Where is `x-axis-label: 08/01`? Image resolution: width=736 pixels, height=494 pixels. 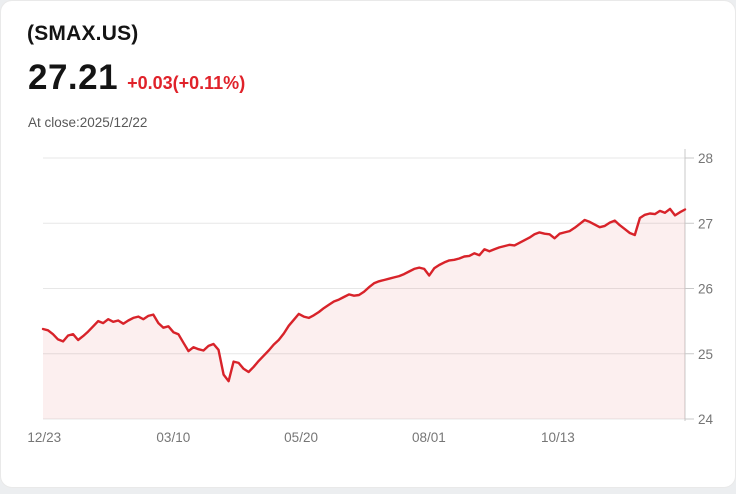
x-axis-label: 08/01 is located at coordinates (429, 437).